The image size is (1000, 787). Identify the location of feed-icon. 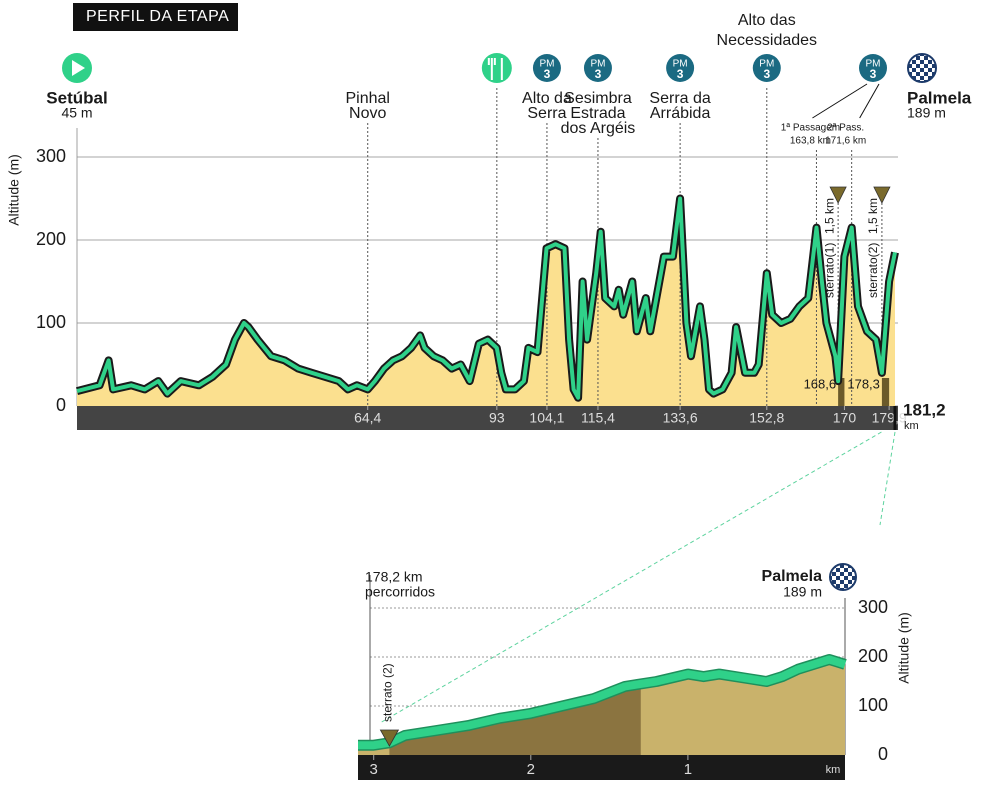
(496, 68).